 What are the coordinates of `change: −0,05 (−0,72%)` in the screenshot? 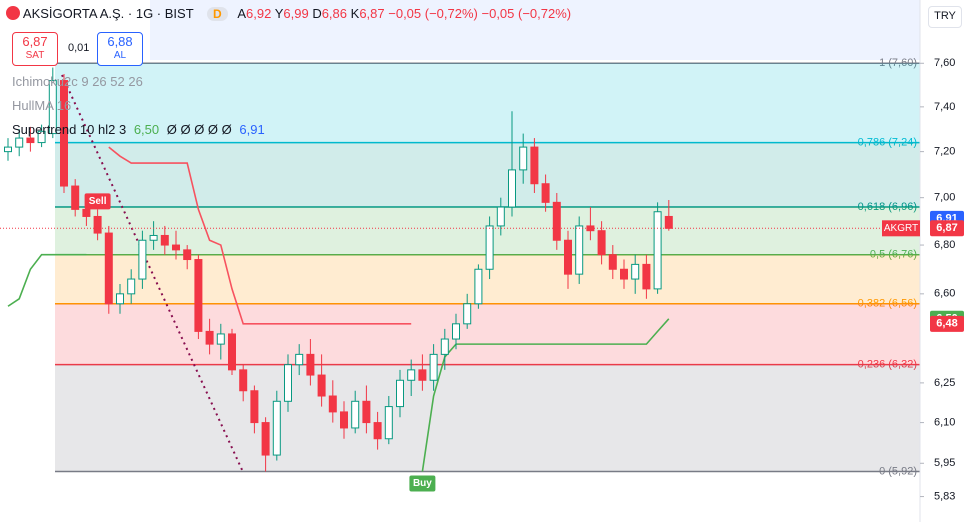 It's located at (433, 13).